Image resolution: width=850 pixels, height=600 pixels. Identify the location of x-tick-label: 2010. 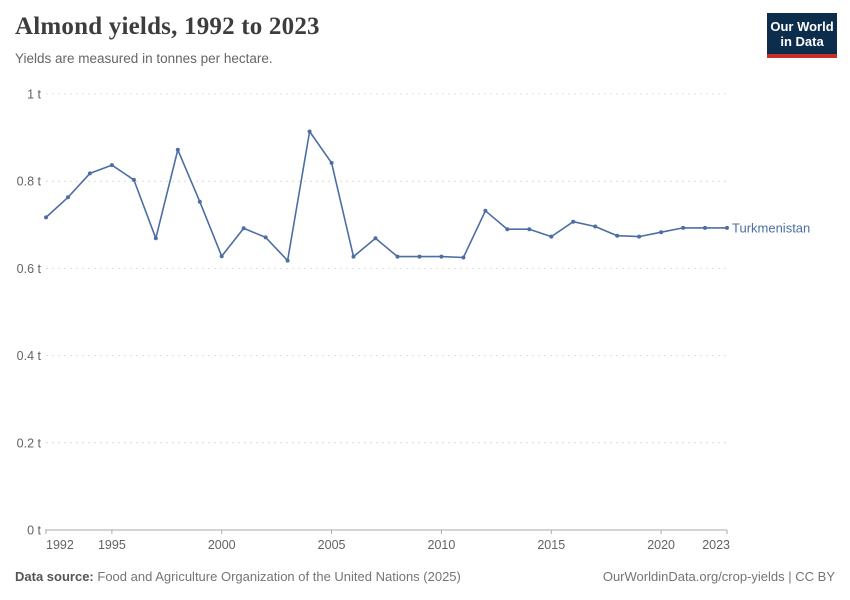
(442, 545).